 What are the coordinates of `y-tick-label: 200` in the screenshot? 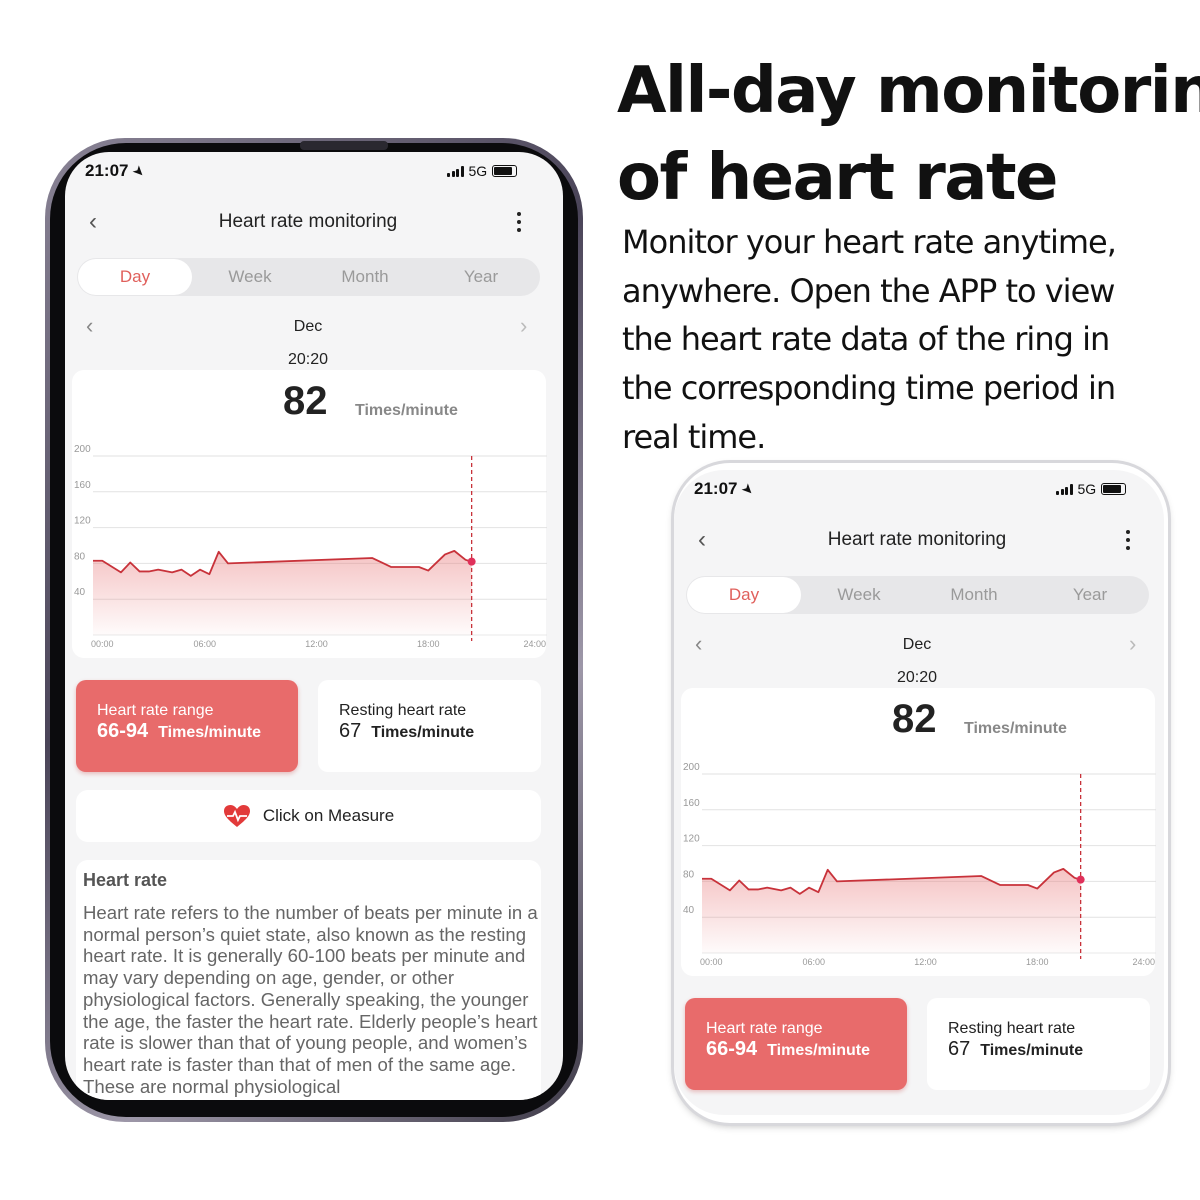 It's located at (691, 767).